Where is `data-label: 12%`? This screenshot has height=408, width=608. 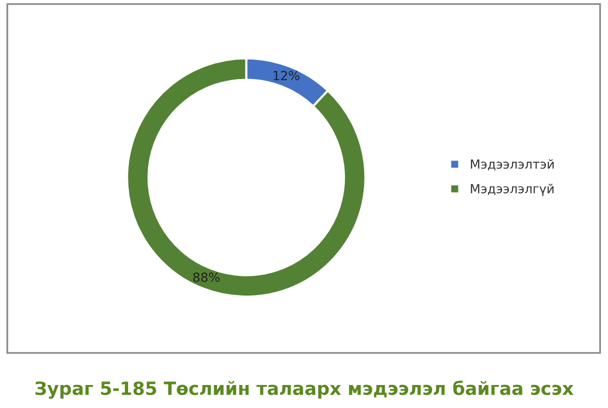
data-label: 12% is located at coordinates (287, 75).